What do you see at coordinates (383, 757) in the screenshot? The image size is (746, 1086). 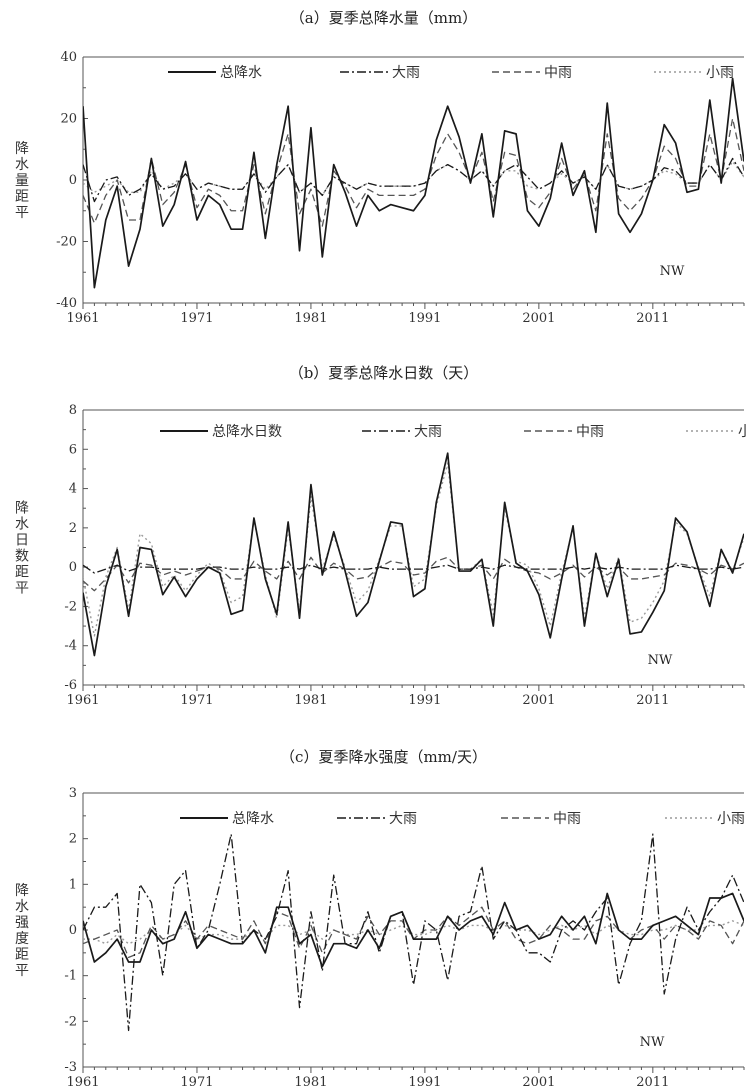 I see `panel-title: （c）夏季降水强度（mm/天）` at bounding box center [383, 757].